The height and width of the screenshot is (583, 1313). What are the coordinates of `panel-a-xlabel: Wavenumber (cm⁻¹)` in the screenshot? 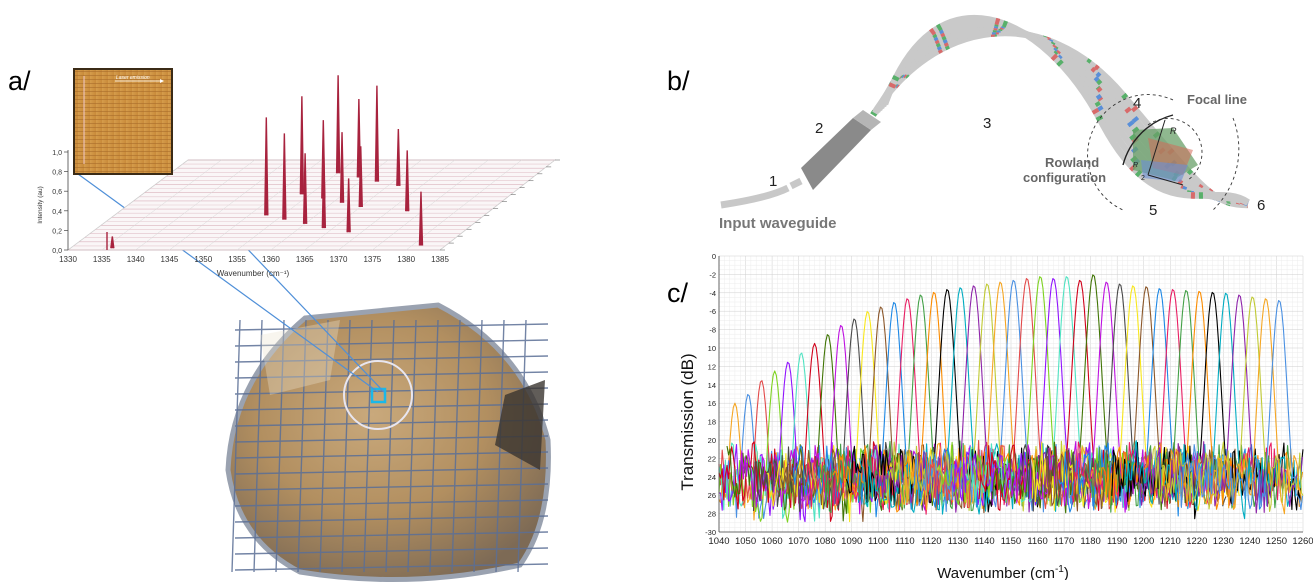 It's located at (253, 273).